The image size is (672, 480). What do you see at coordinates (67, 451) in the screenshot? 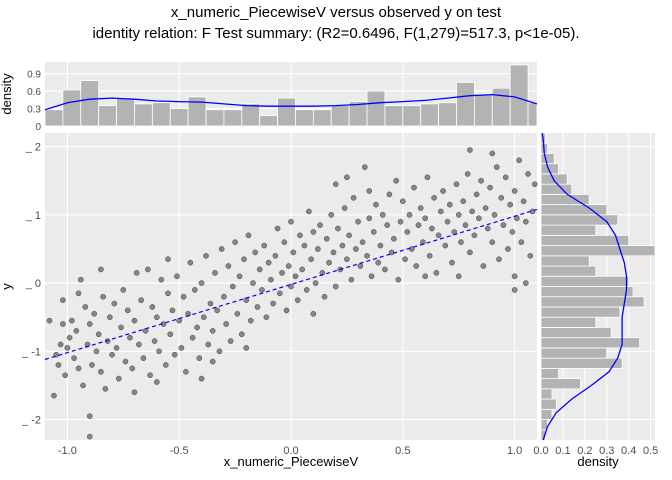
I see `x-tick-label: -1.0` at bounding box center [67, 451].